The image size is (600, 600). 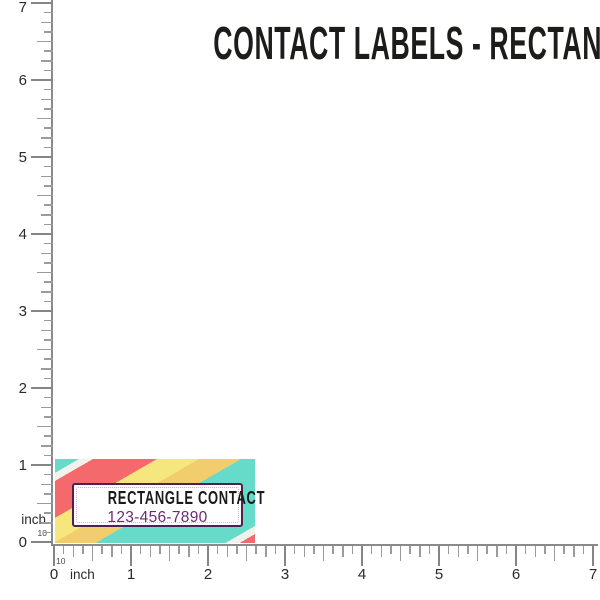 What do you see at coordinates (325, 545) in the screenshot?
I see `horizontal-ruler-line` at bounding box center [325, 545].